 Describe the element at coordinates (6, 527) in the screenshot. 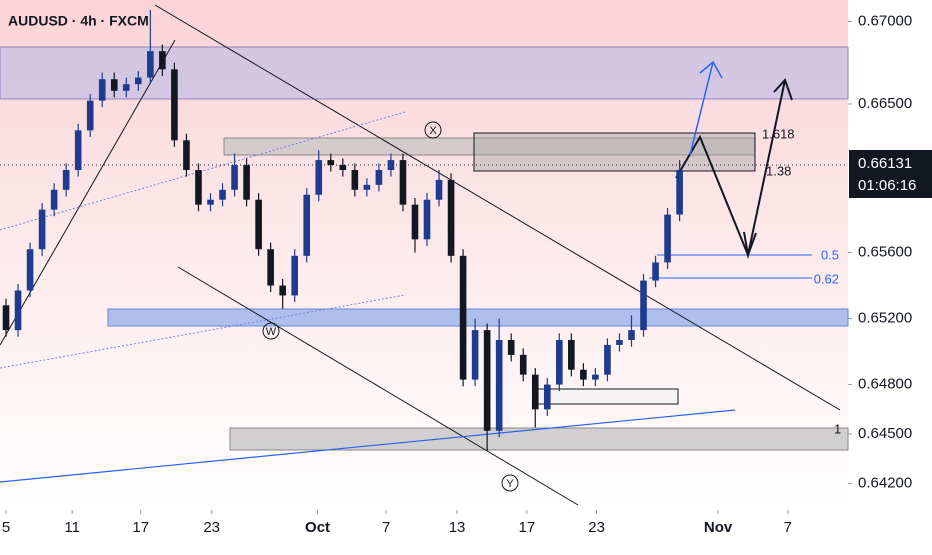

I see `x-tick-label: 5` at that location.